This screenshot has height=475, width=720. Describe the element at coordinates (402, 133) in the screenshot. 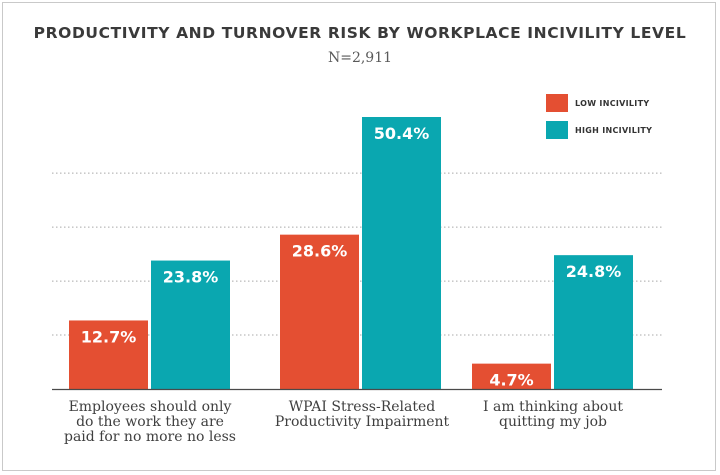

I see `value-label-high-2: 50.4%` at that location.